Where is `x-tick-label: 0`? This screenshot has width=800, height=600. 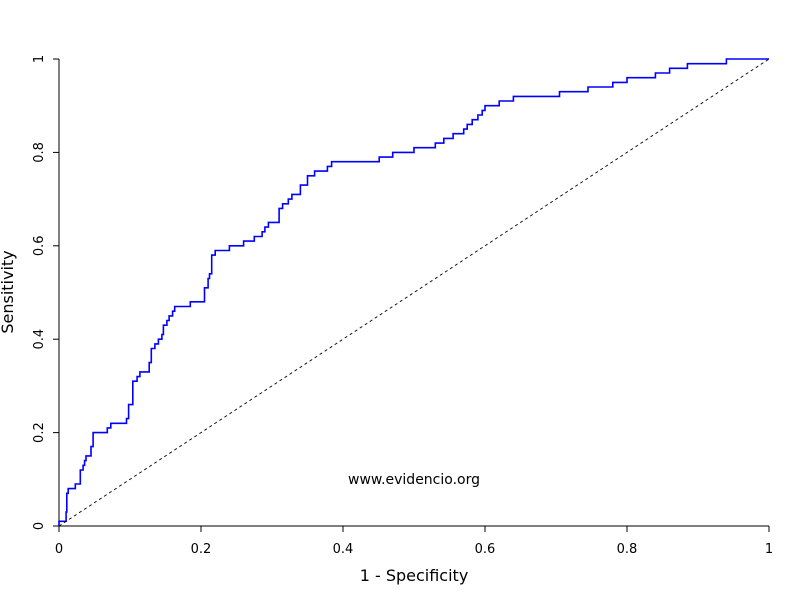
x-tick-label: 0 is located at coordinates (59, 549).